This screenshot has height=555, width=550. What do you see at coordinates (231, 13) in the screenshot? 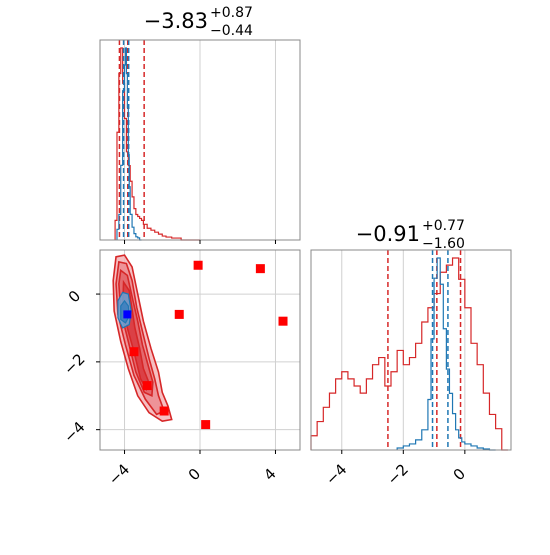
I see `panel-title-upper-error: +0.87` at bounding box center [231, 13].